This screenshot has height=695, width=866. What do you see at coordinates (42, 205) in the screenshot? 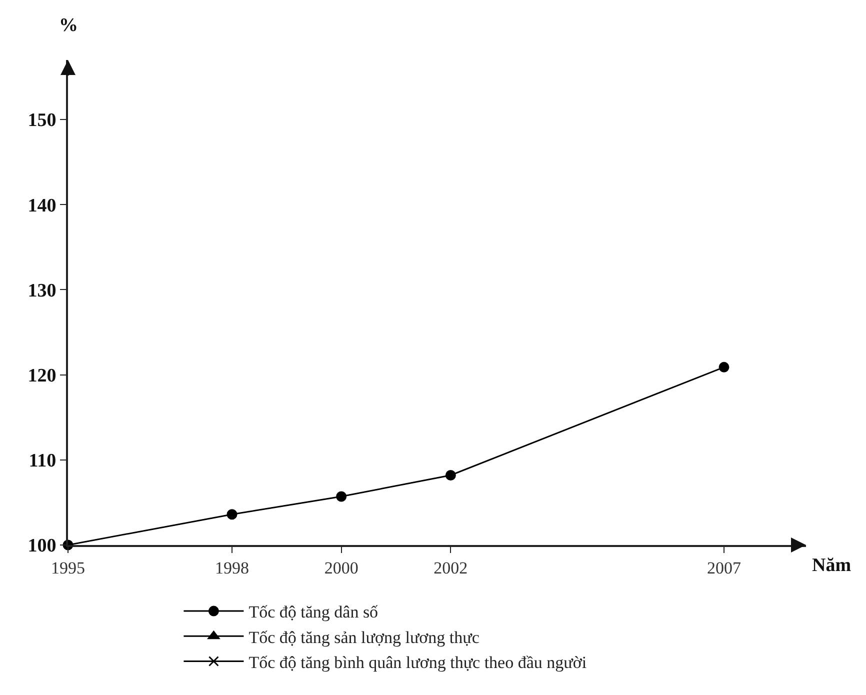
I see `y-tick-label: 140` at bounding box center [42, 205].